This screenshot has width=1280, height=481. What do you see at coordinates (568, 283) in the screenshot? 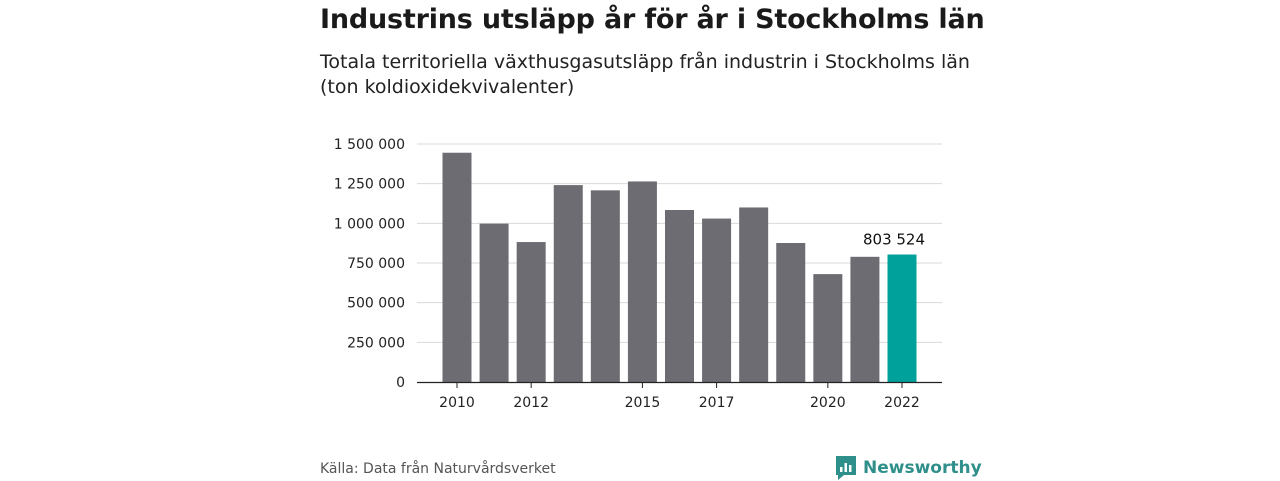
I see `bar-2013` at bounding box center [568, 283].